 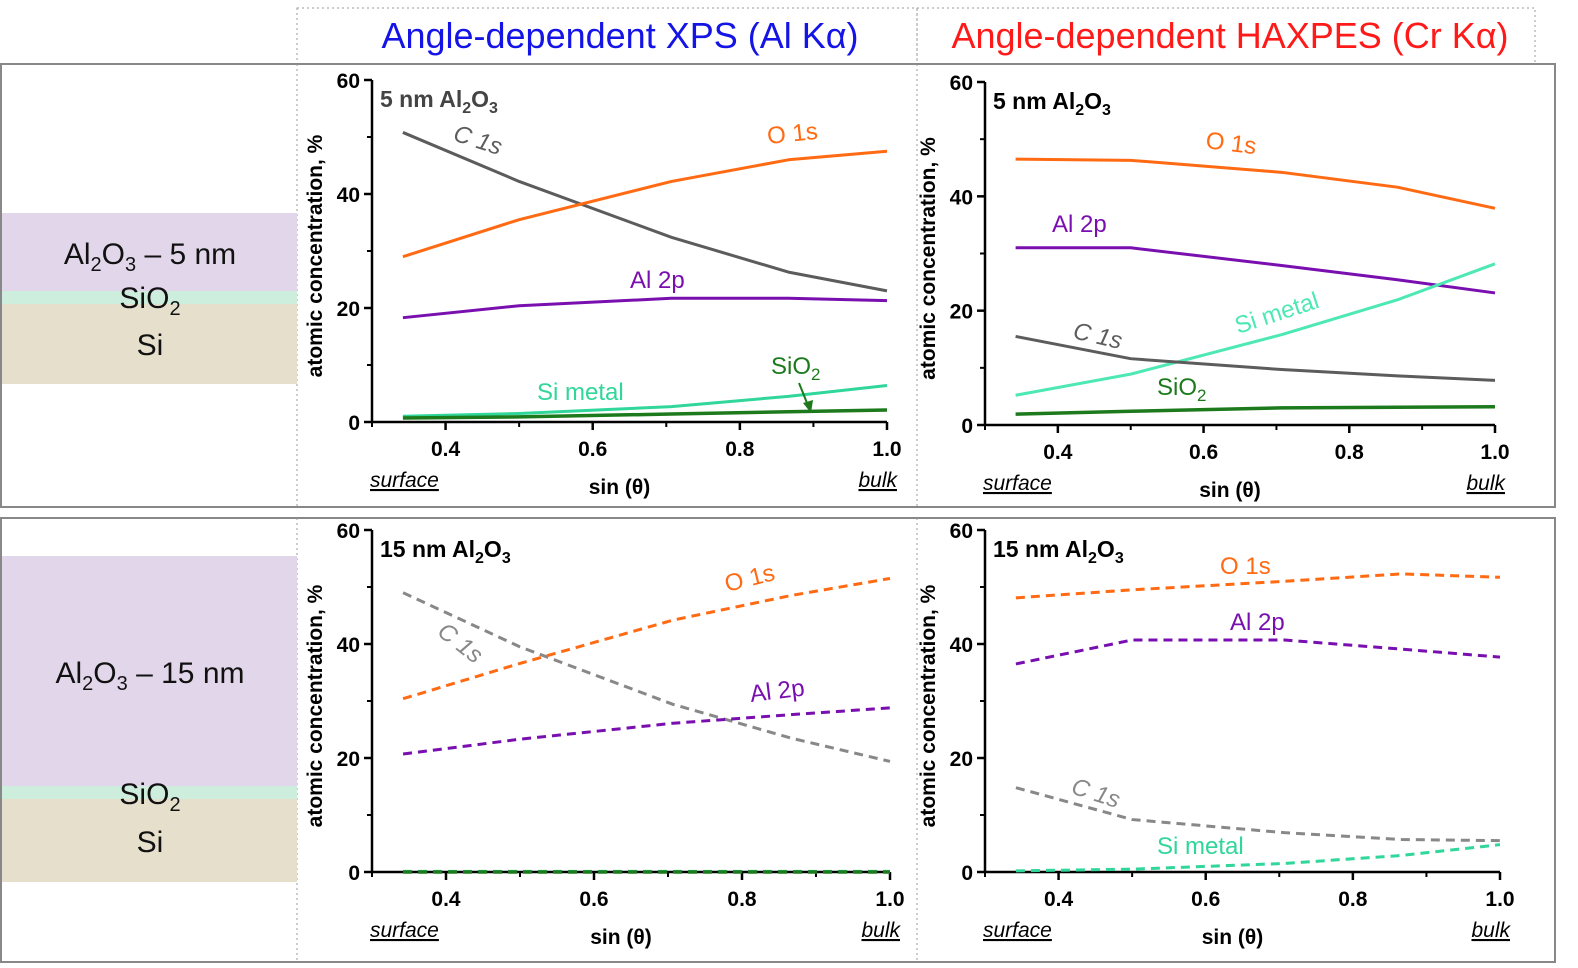 I want to click on layer-si-15nm, so click(x=149, y=840).